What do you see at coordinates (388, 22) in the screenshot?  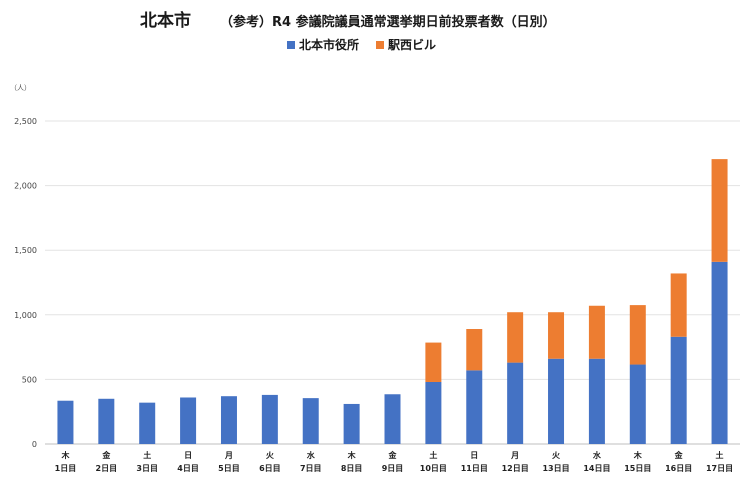 I see `chart-subtitle: （参考）R4 参議院議員通常選挙期日前投票者数（日別）` at bounding box center [388, 22].